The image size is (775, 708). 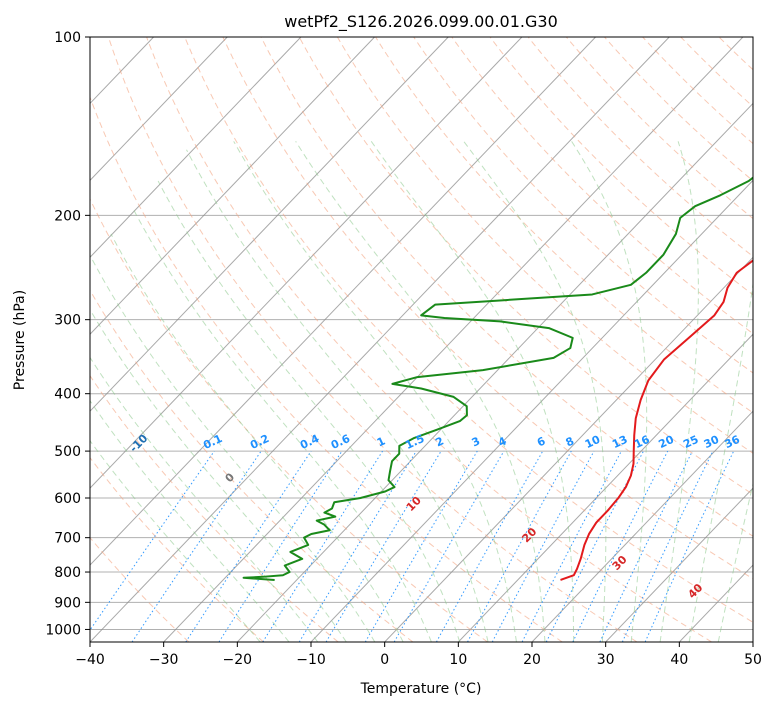 What do you see at coordinates (712, 442) in the screenshot?
I see `mixing-ratio-label: 30` at bounding box center [712, 442].